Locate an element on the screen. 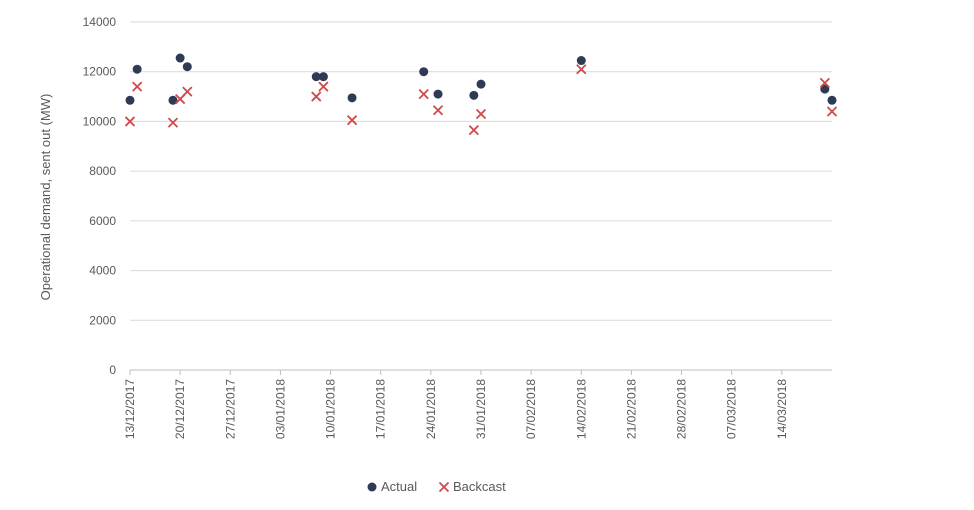  x-tick-label: 17/01/2018 is located at coordinates (381, 409).